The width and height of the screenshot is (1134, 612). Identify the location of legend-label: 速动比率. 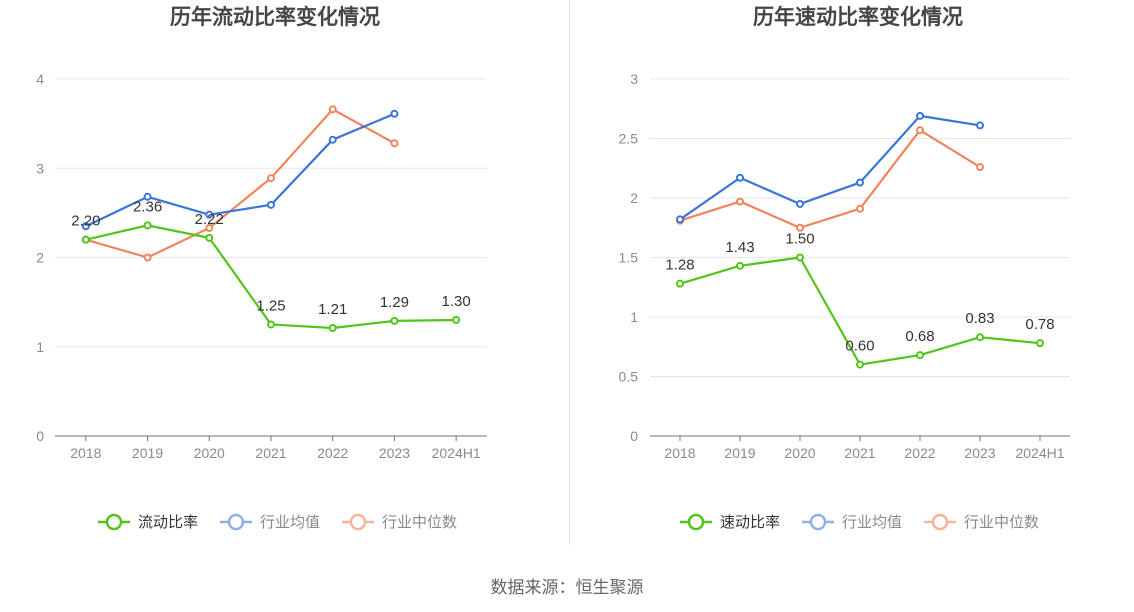
(750, 522).